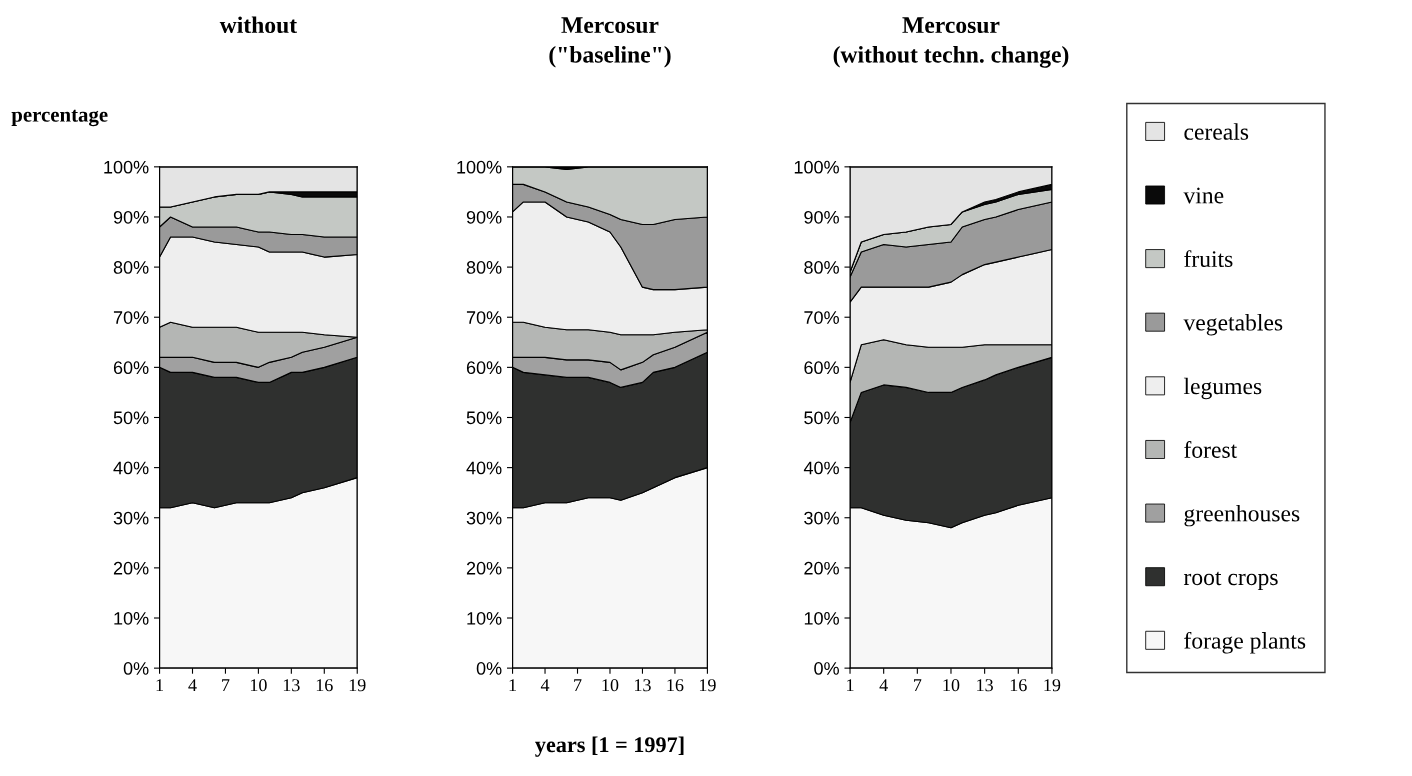 This screenshot has width=1412, height=776. Describe the element at coordinates (609, 746) in the screenshot. I see `x-axis-title: years [1 = 1997]` at that location.